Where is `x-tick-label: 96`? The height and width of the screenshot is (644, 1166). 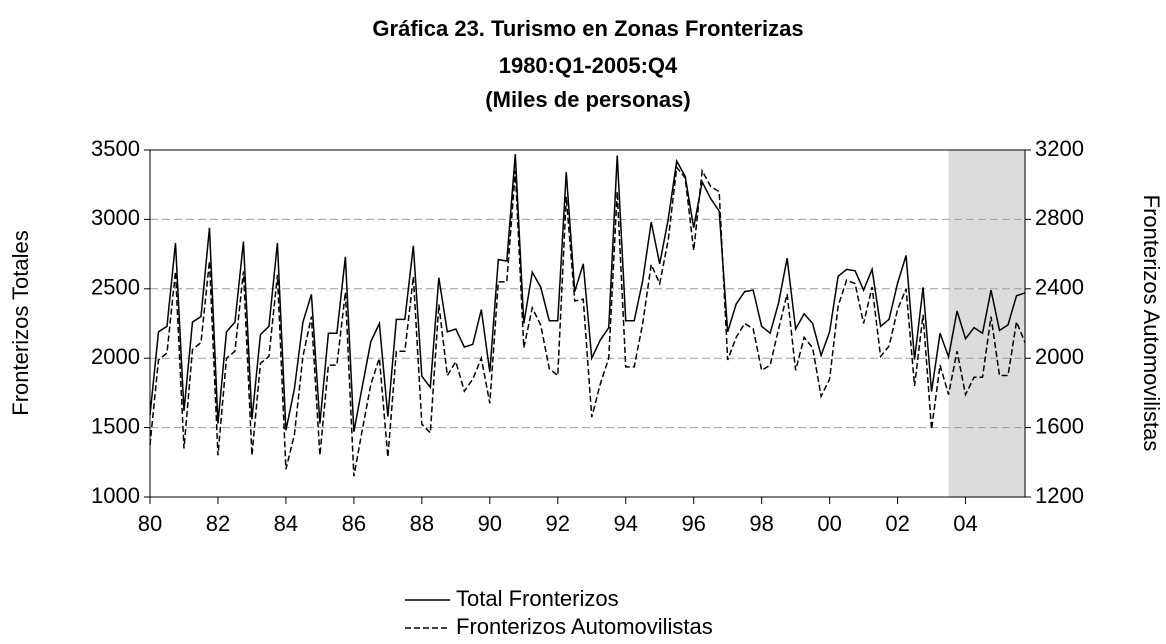
x-tick-label: 96 is located at coordinates (693, 523).